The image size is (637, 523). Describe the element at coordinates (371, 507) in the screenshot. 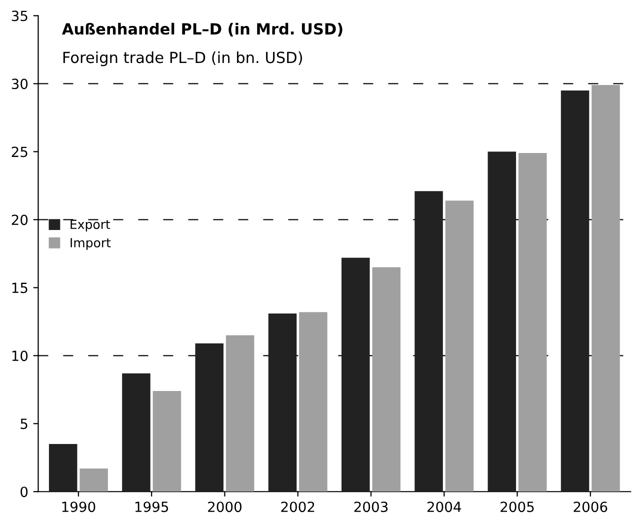

I see `x-tick-label: 2003` at that location.